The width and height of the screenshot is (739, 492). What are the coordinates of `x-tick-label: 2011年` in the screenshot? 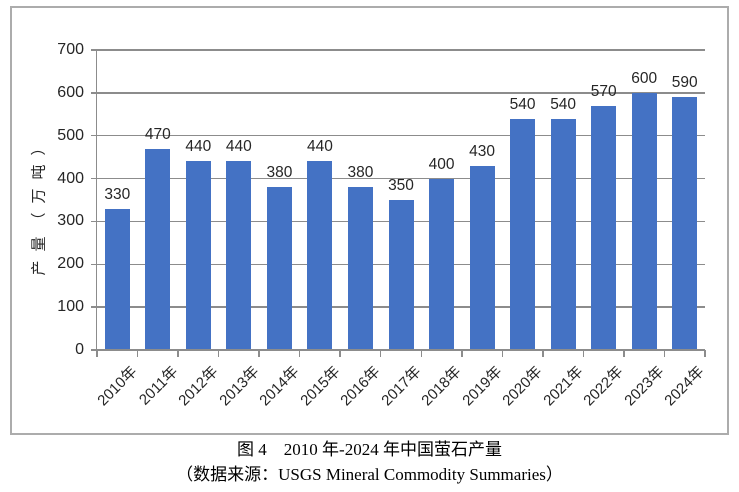 It's located at (158, 386).